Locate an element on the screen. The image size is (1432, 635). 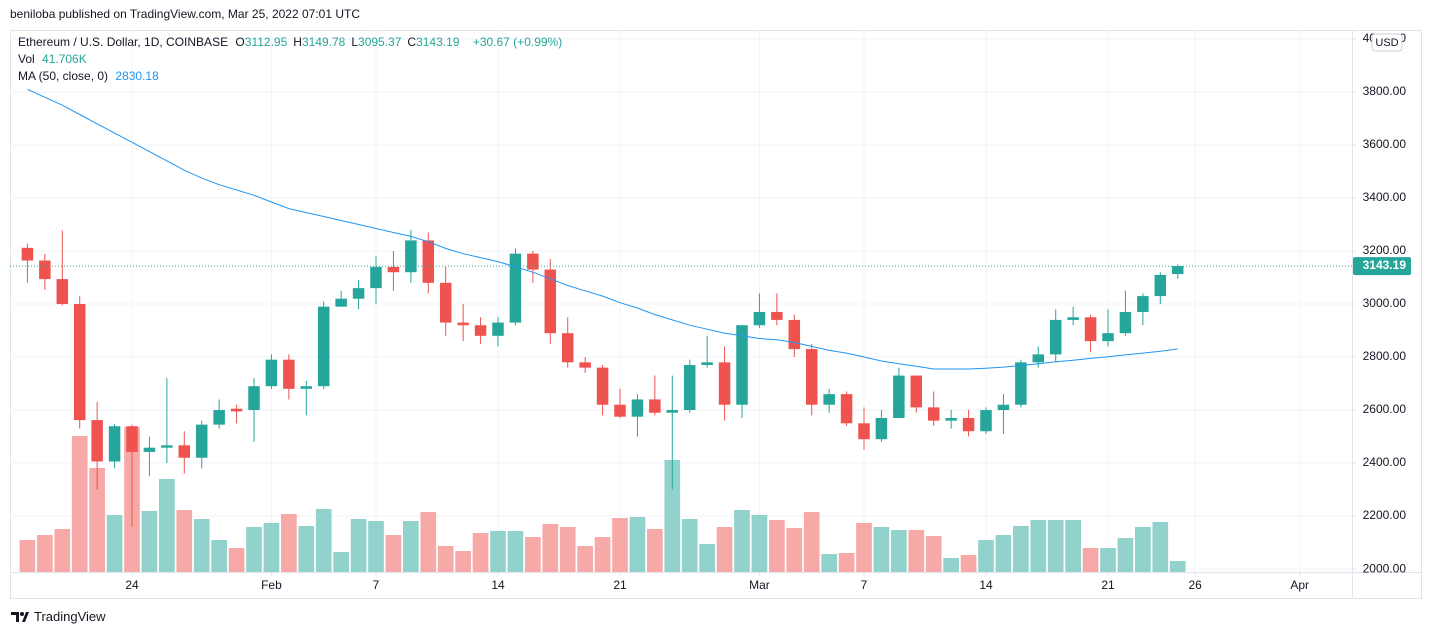
ohlc-letter: L is located at coordinates (355, 42).